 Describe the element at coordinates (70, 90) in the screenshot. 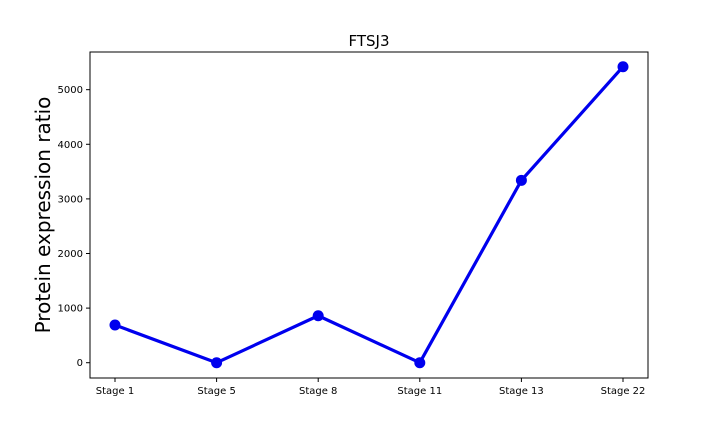

I see `y-tick-label: 5000` at that location.